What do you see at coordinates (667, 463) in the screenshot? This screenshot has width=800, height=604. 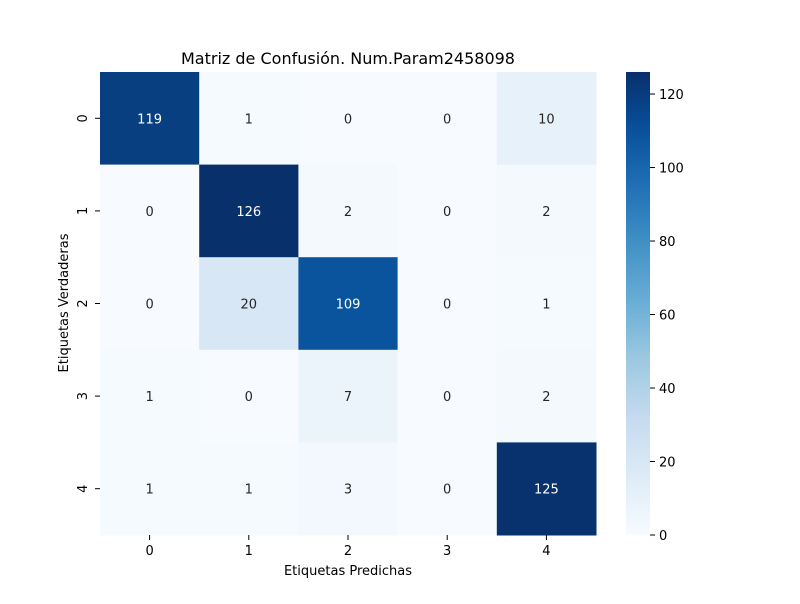 I see `colorbar-tick-label-20: 20` at bounding box center [667, 463].